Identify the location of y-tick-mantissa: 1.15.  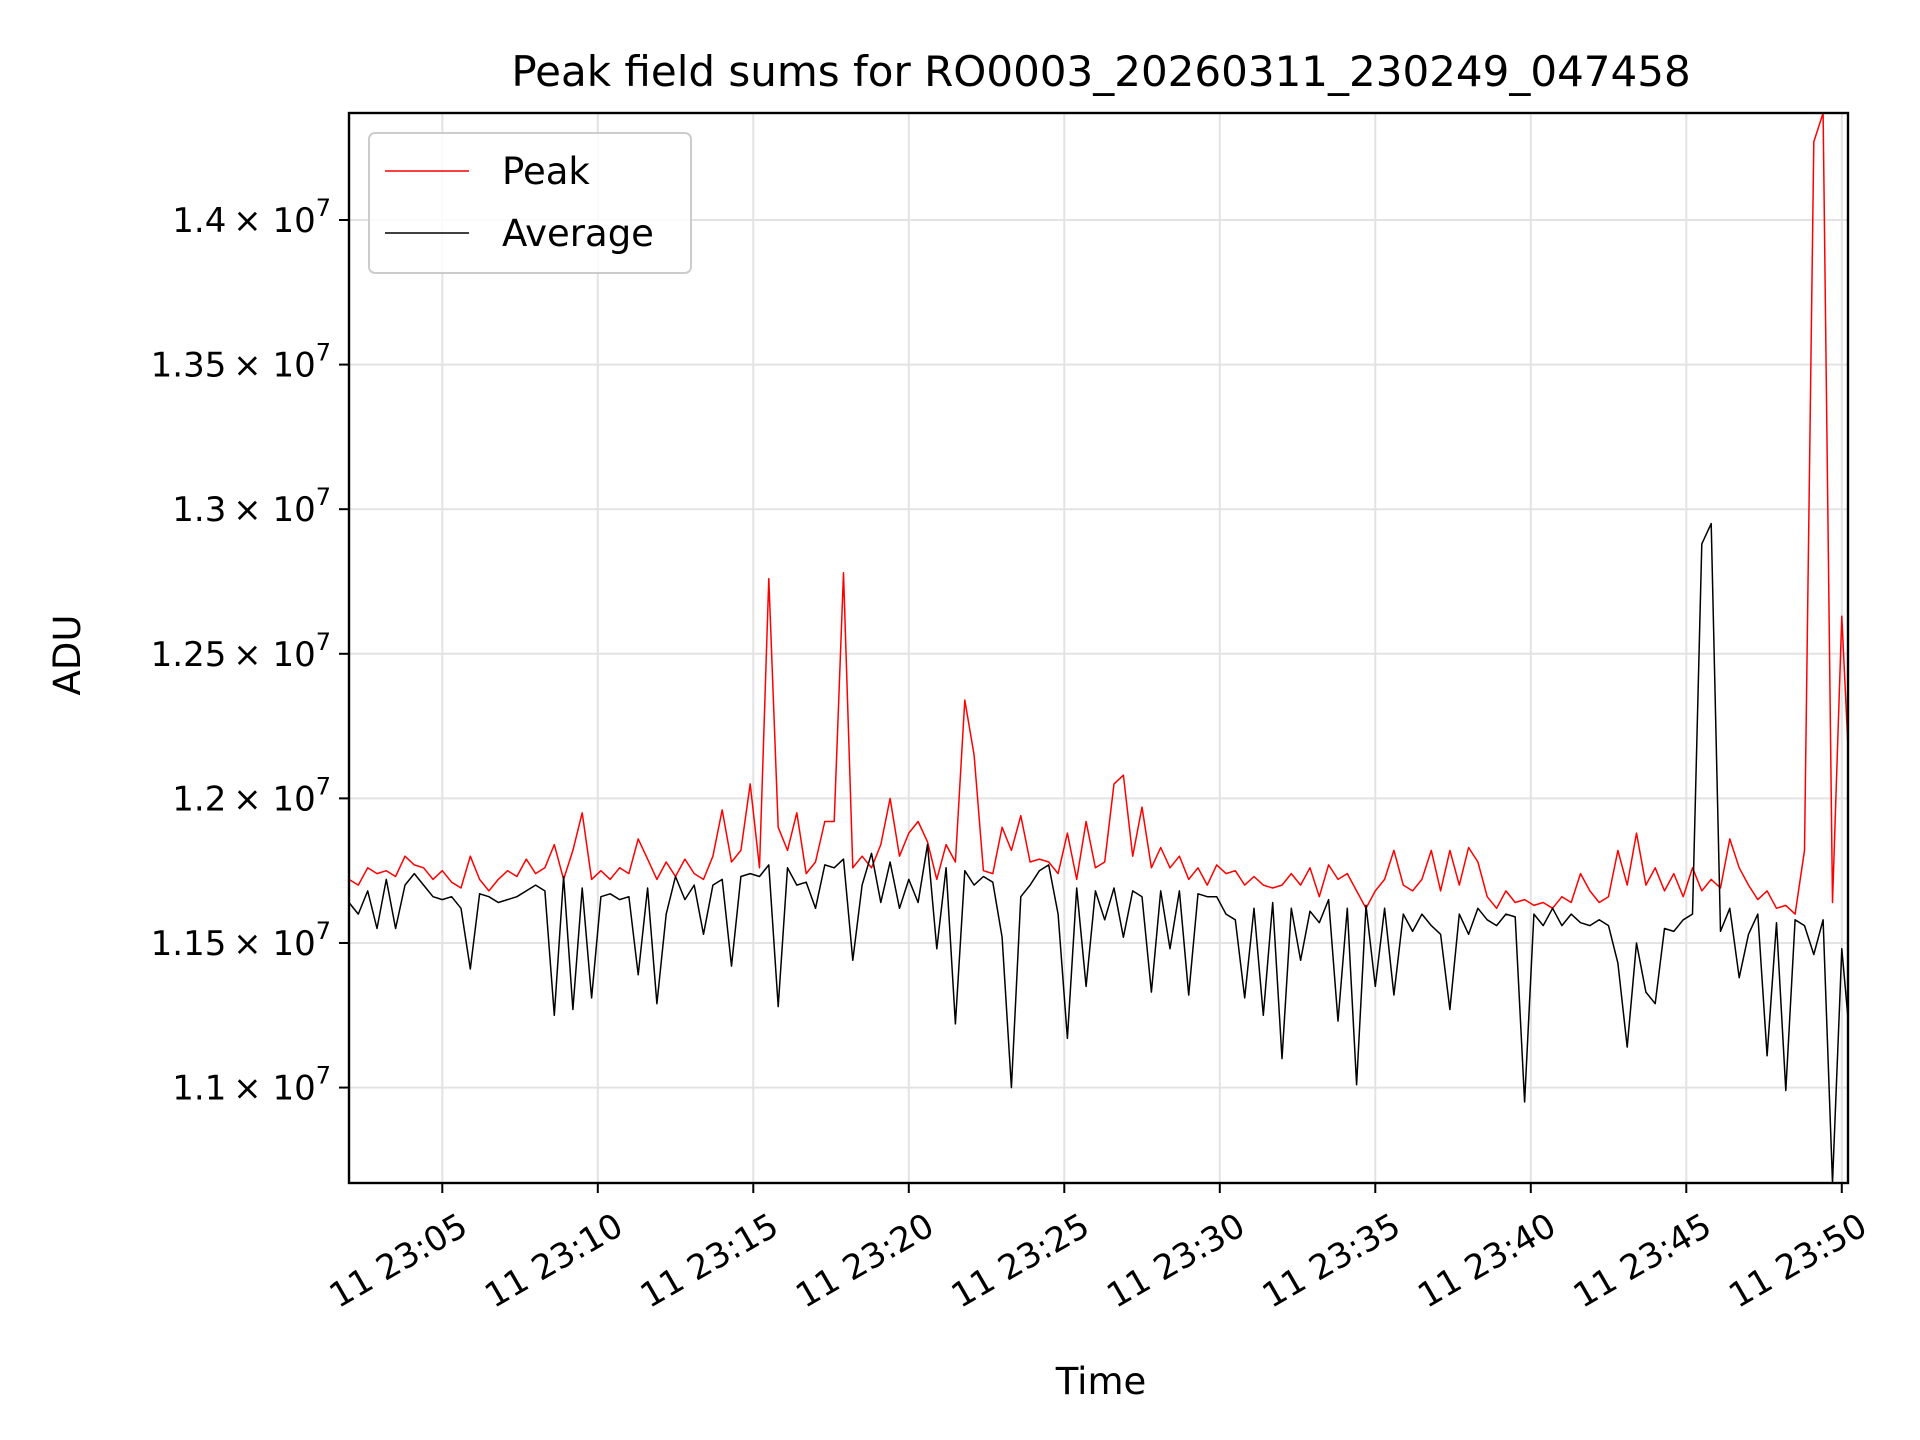
(192, 944).